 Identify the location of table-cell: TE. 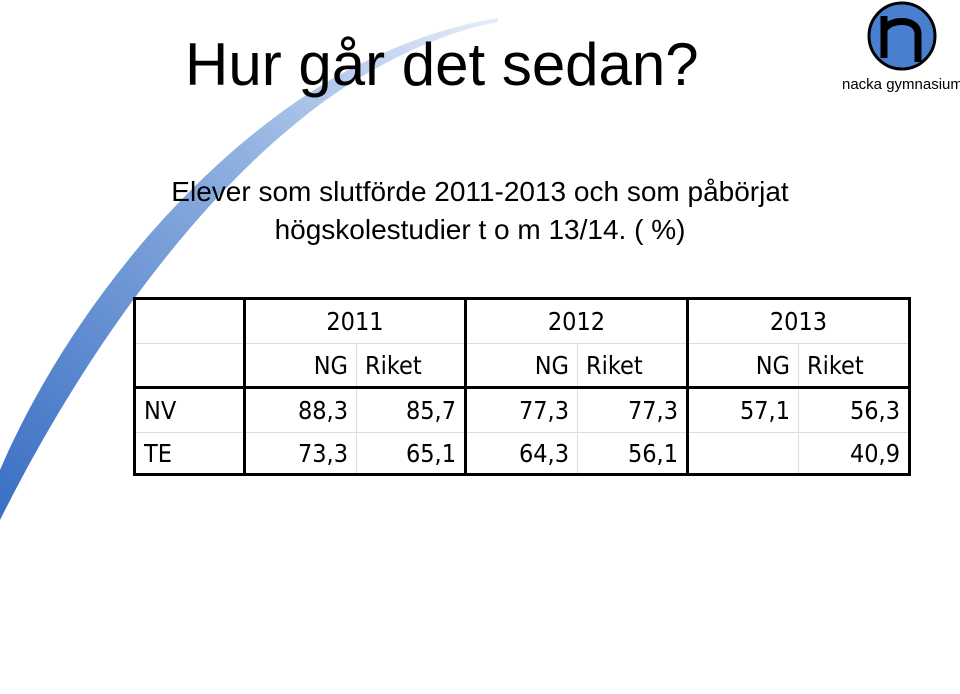
(189, 454).